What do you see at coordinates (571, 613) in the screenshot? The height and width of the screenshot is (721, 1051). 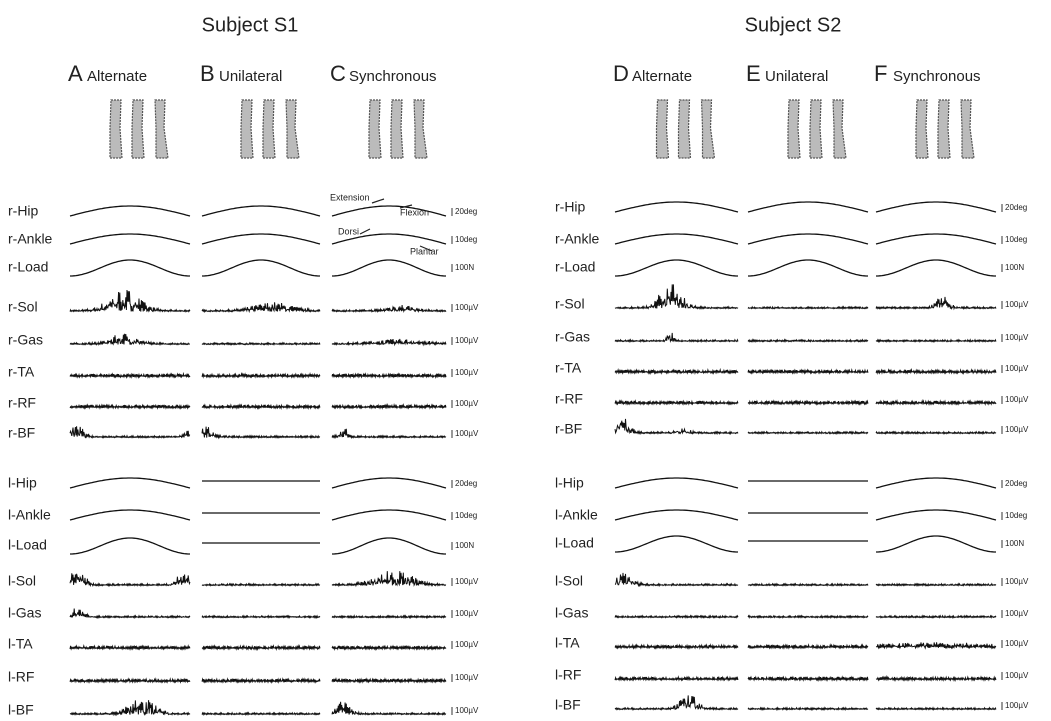 I see `row-label: l-Gas` at bounding box center [571, 613].